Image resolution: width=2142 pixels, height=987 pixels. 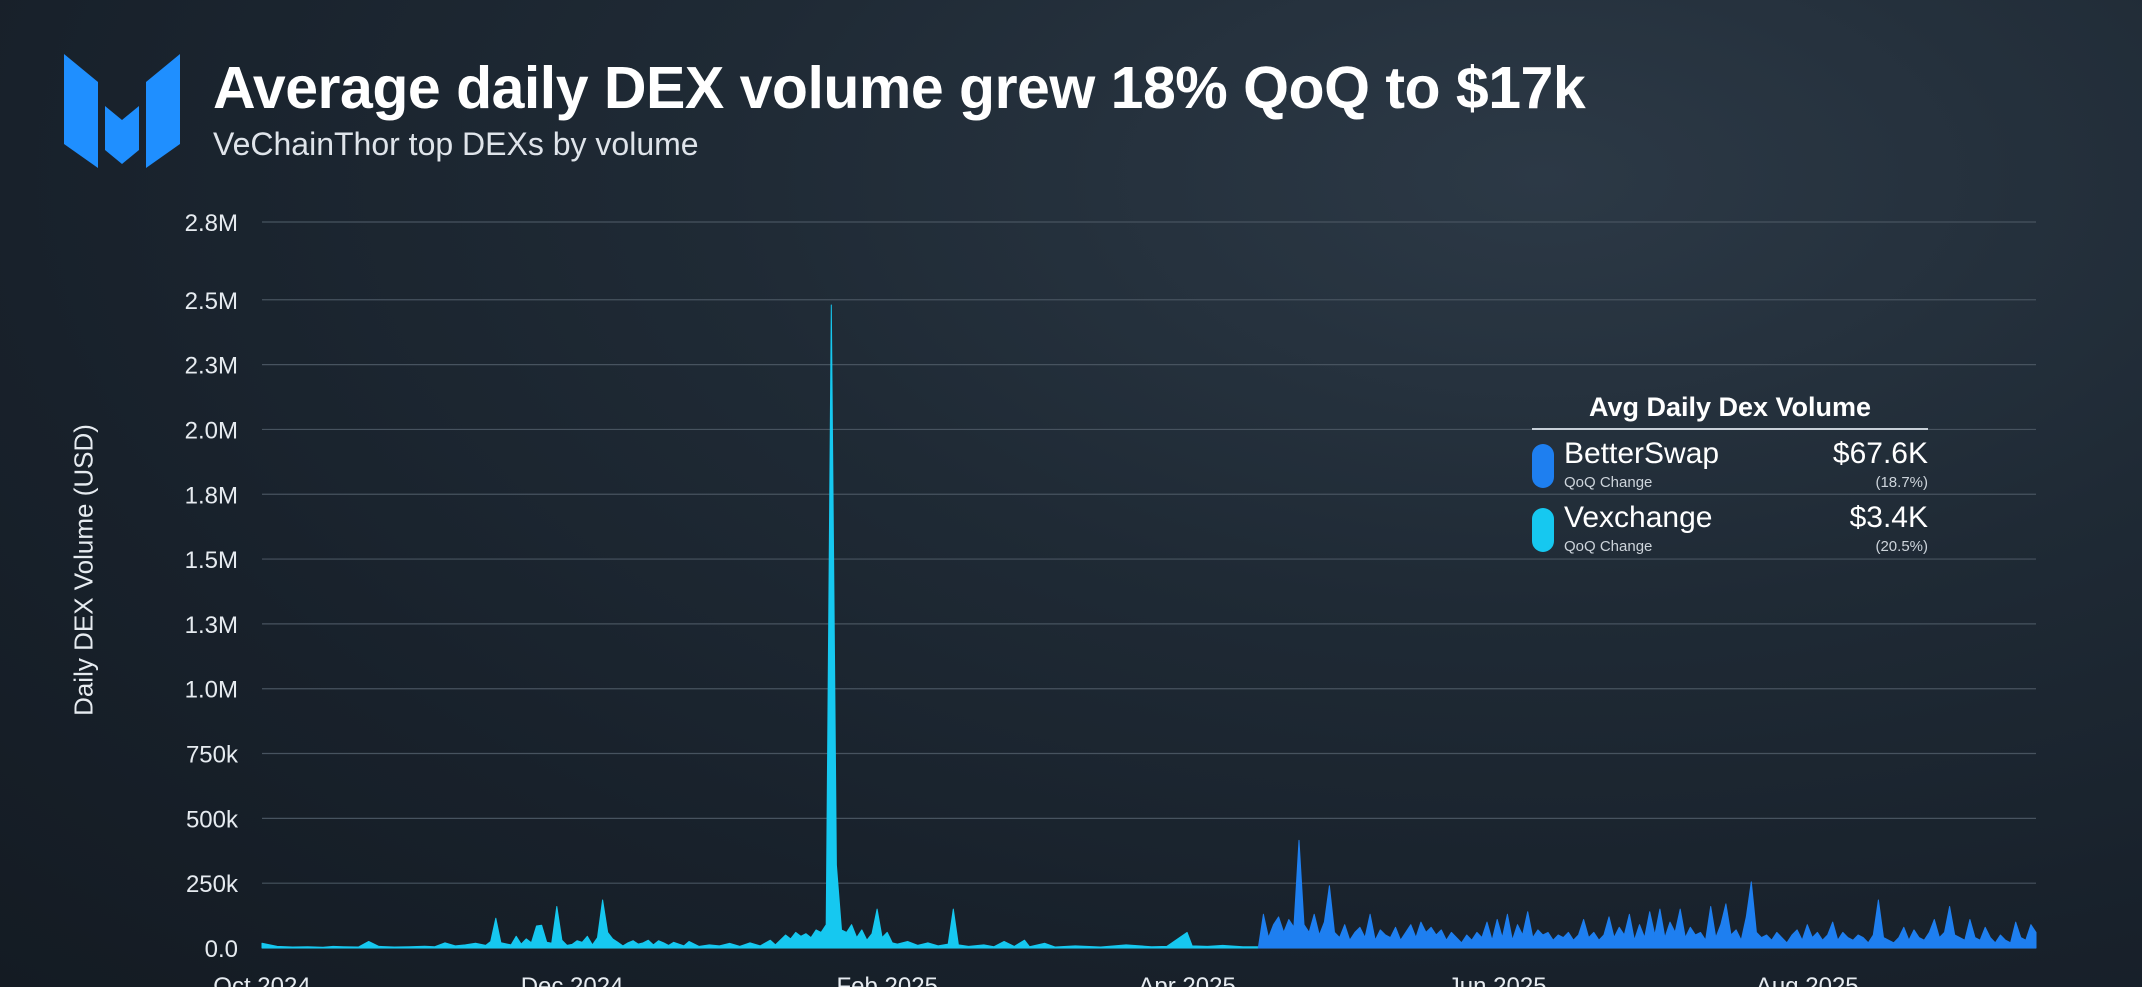 I want to click on y-tick-label-2: 500k, so click(x=212, y=819).